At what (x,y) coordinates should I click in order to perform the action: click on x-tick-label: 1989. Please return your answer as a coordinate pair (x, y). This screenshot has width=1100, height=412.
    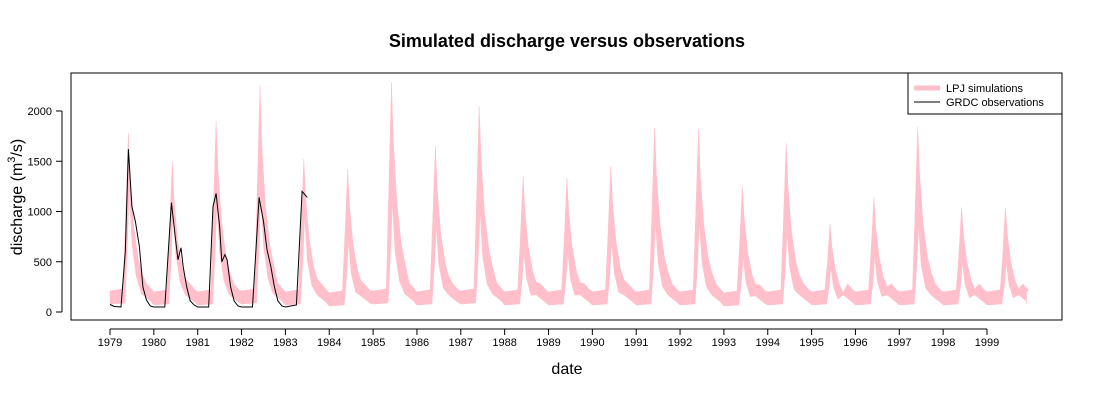
    Looking at the image, I should click on (548, 343).